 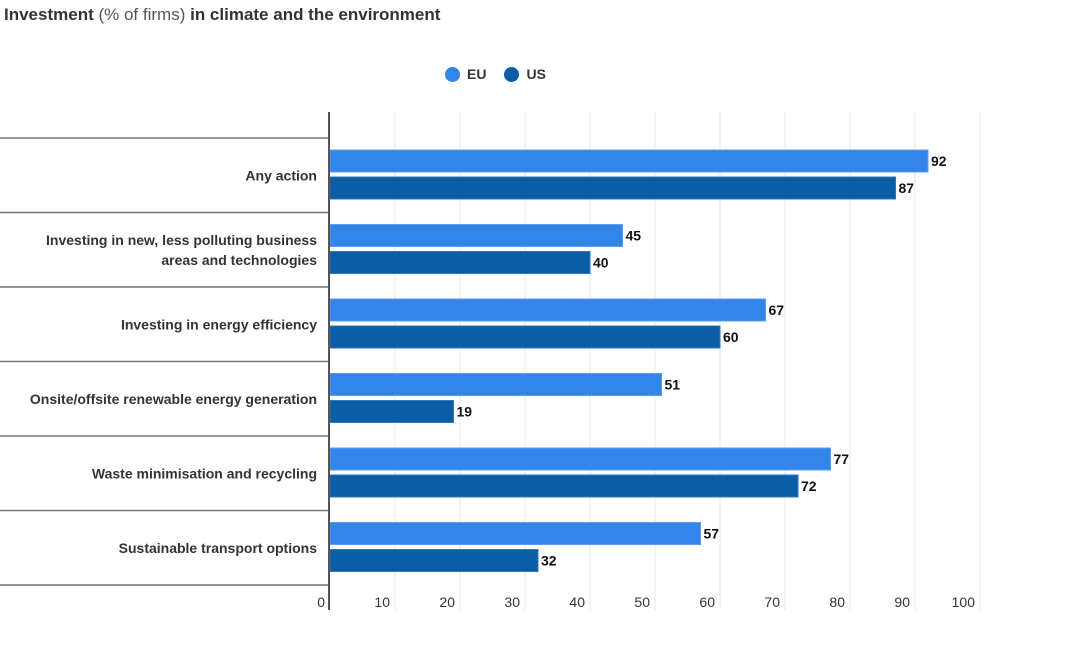 What do you see at coordinates (315, 14) in the screenshot?
I see `title-part-3: in climate and the environment` at bounding box center [315, 14].